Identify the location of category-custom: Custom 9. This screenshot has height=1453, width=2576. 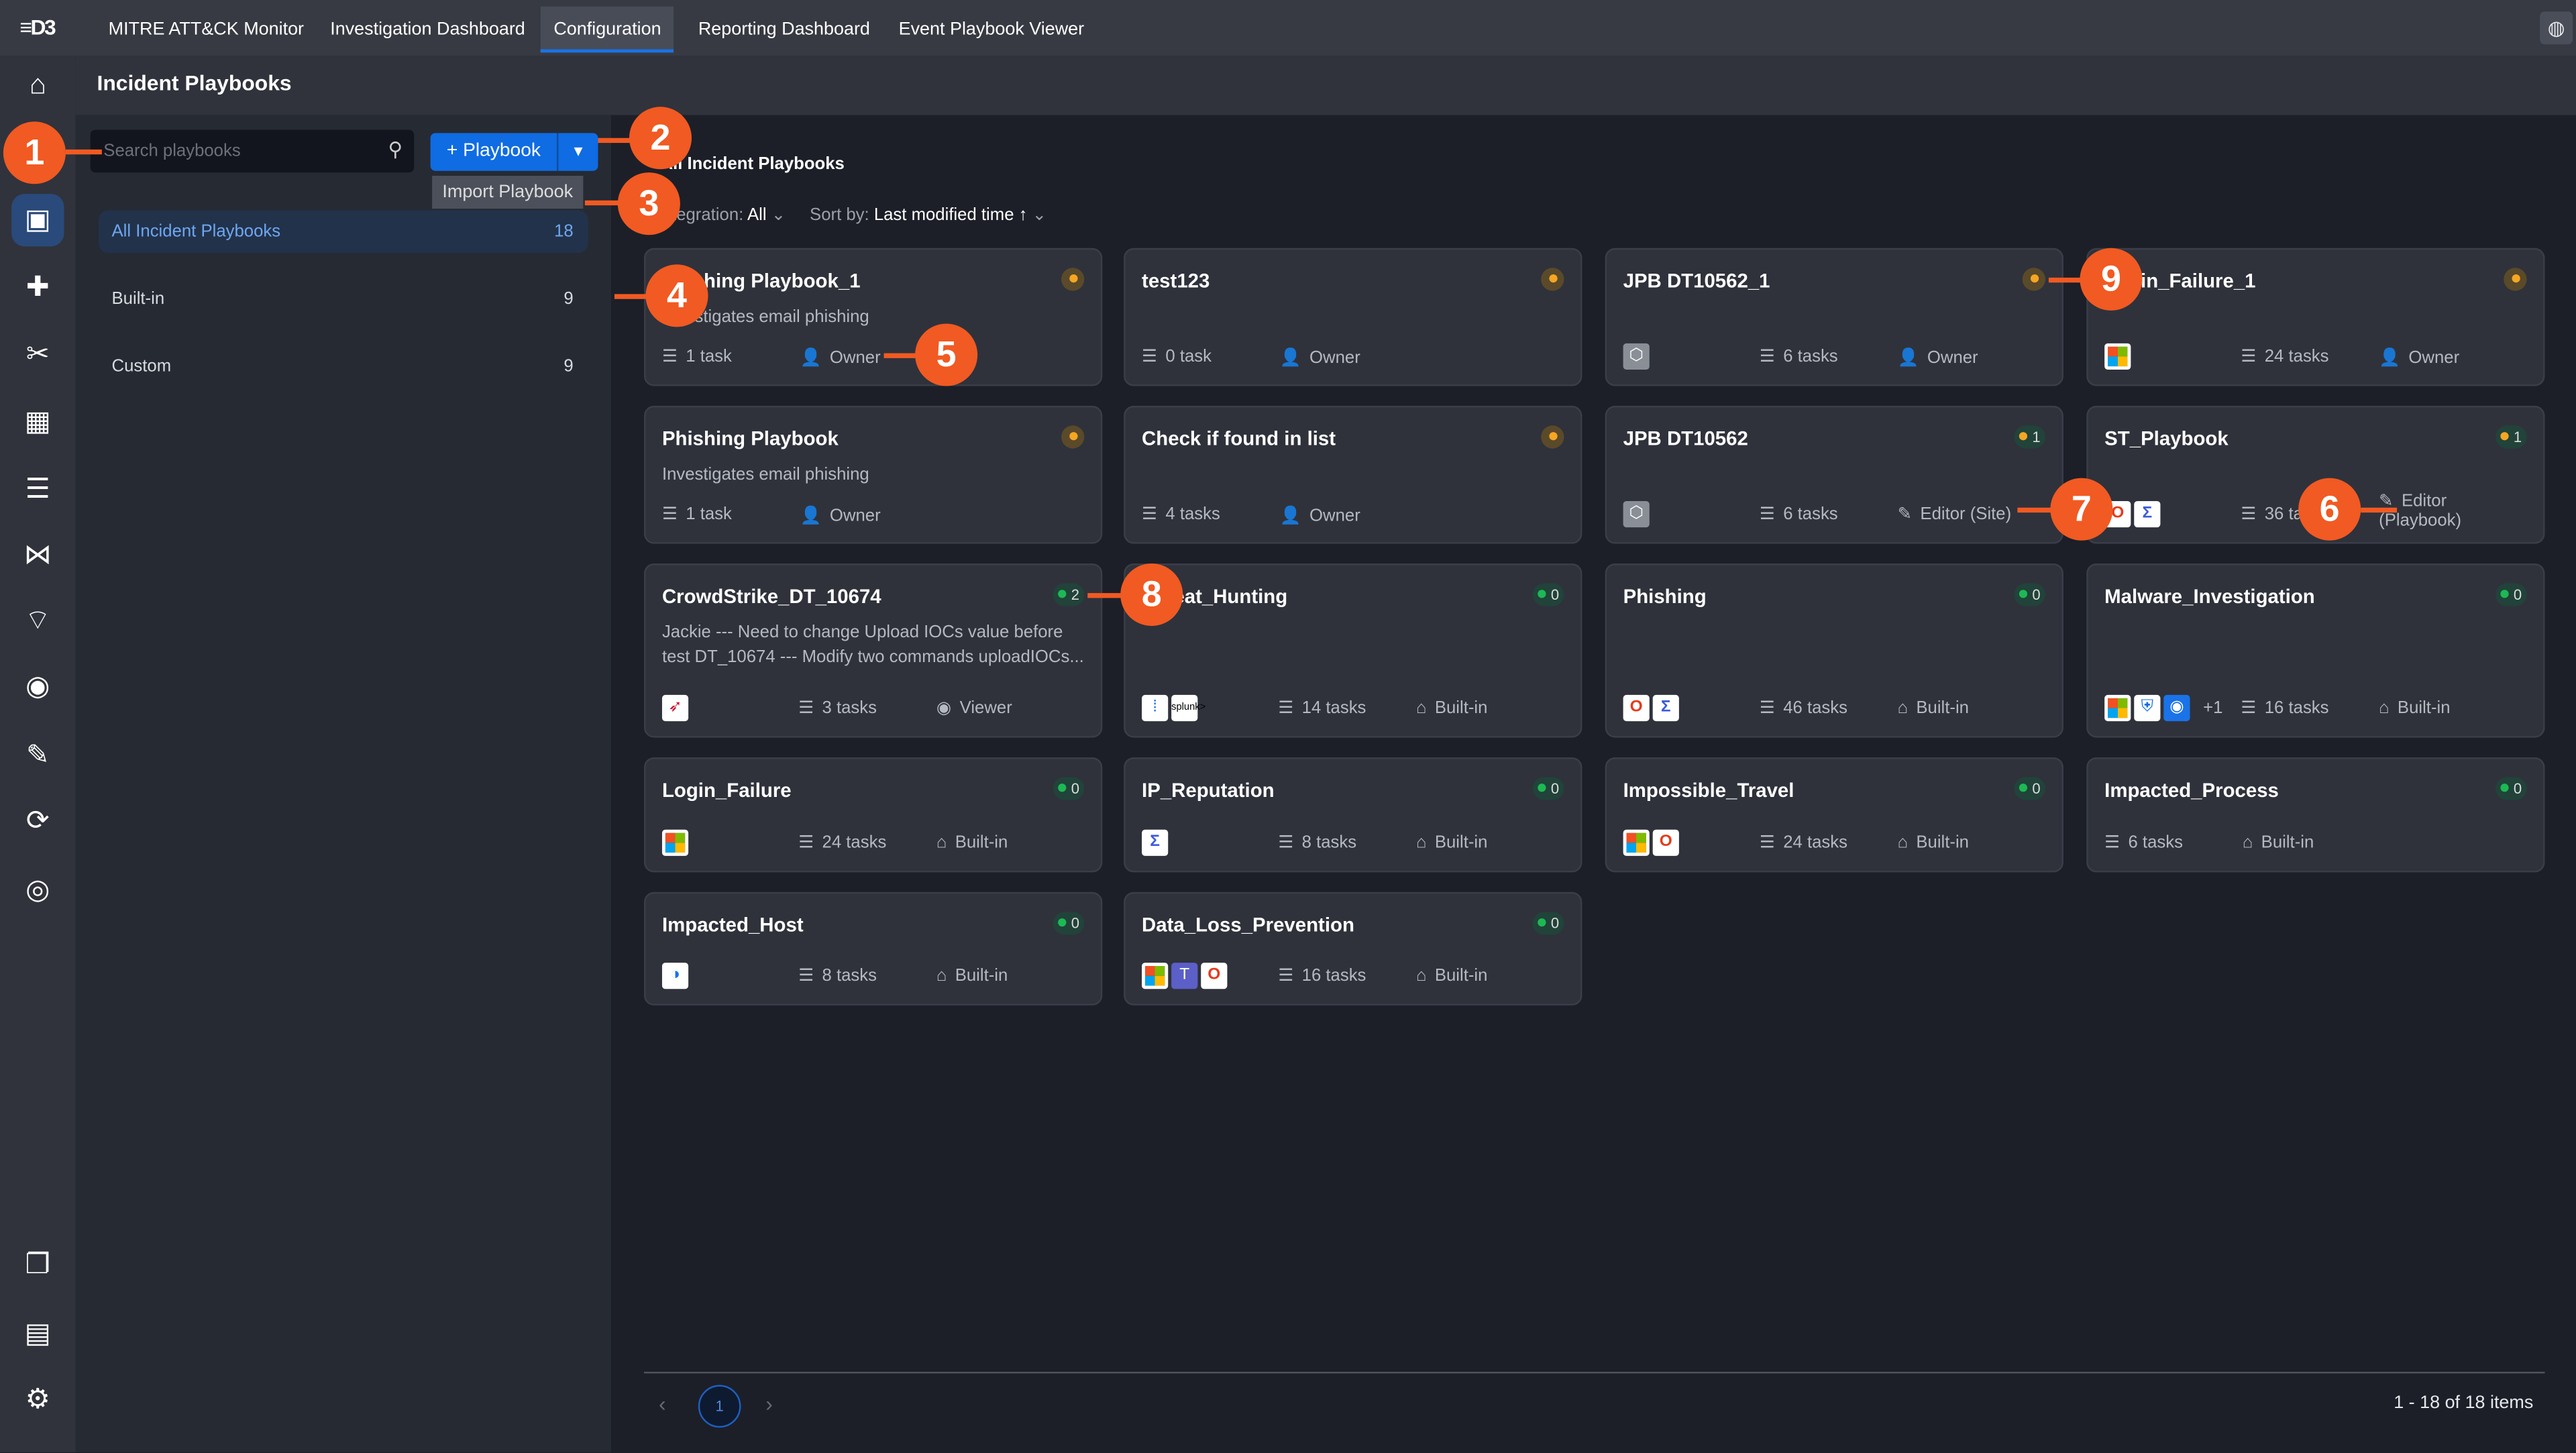
(343, 366).